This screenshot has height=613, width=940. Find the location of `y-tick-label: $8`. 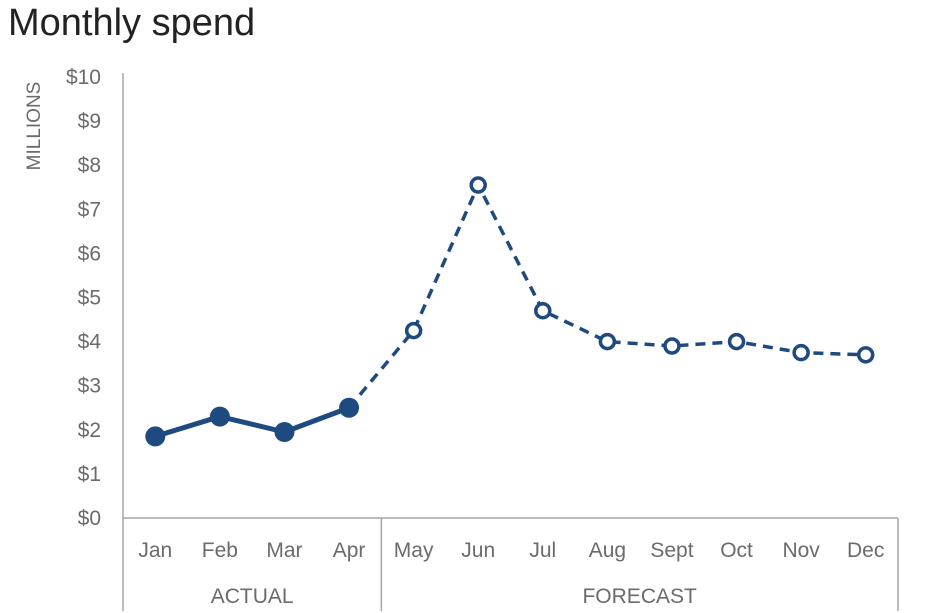

y-tick-label: $8 is located at coordinates (89, 165).